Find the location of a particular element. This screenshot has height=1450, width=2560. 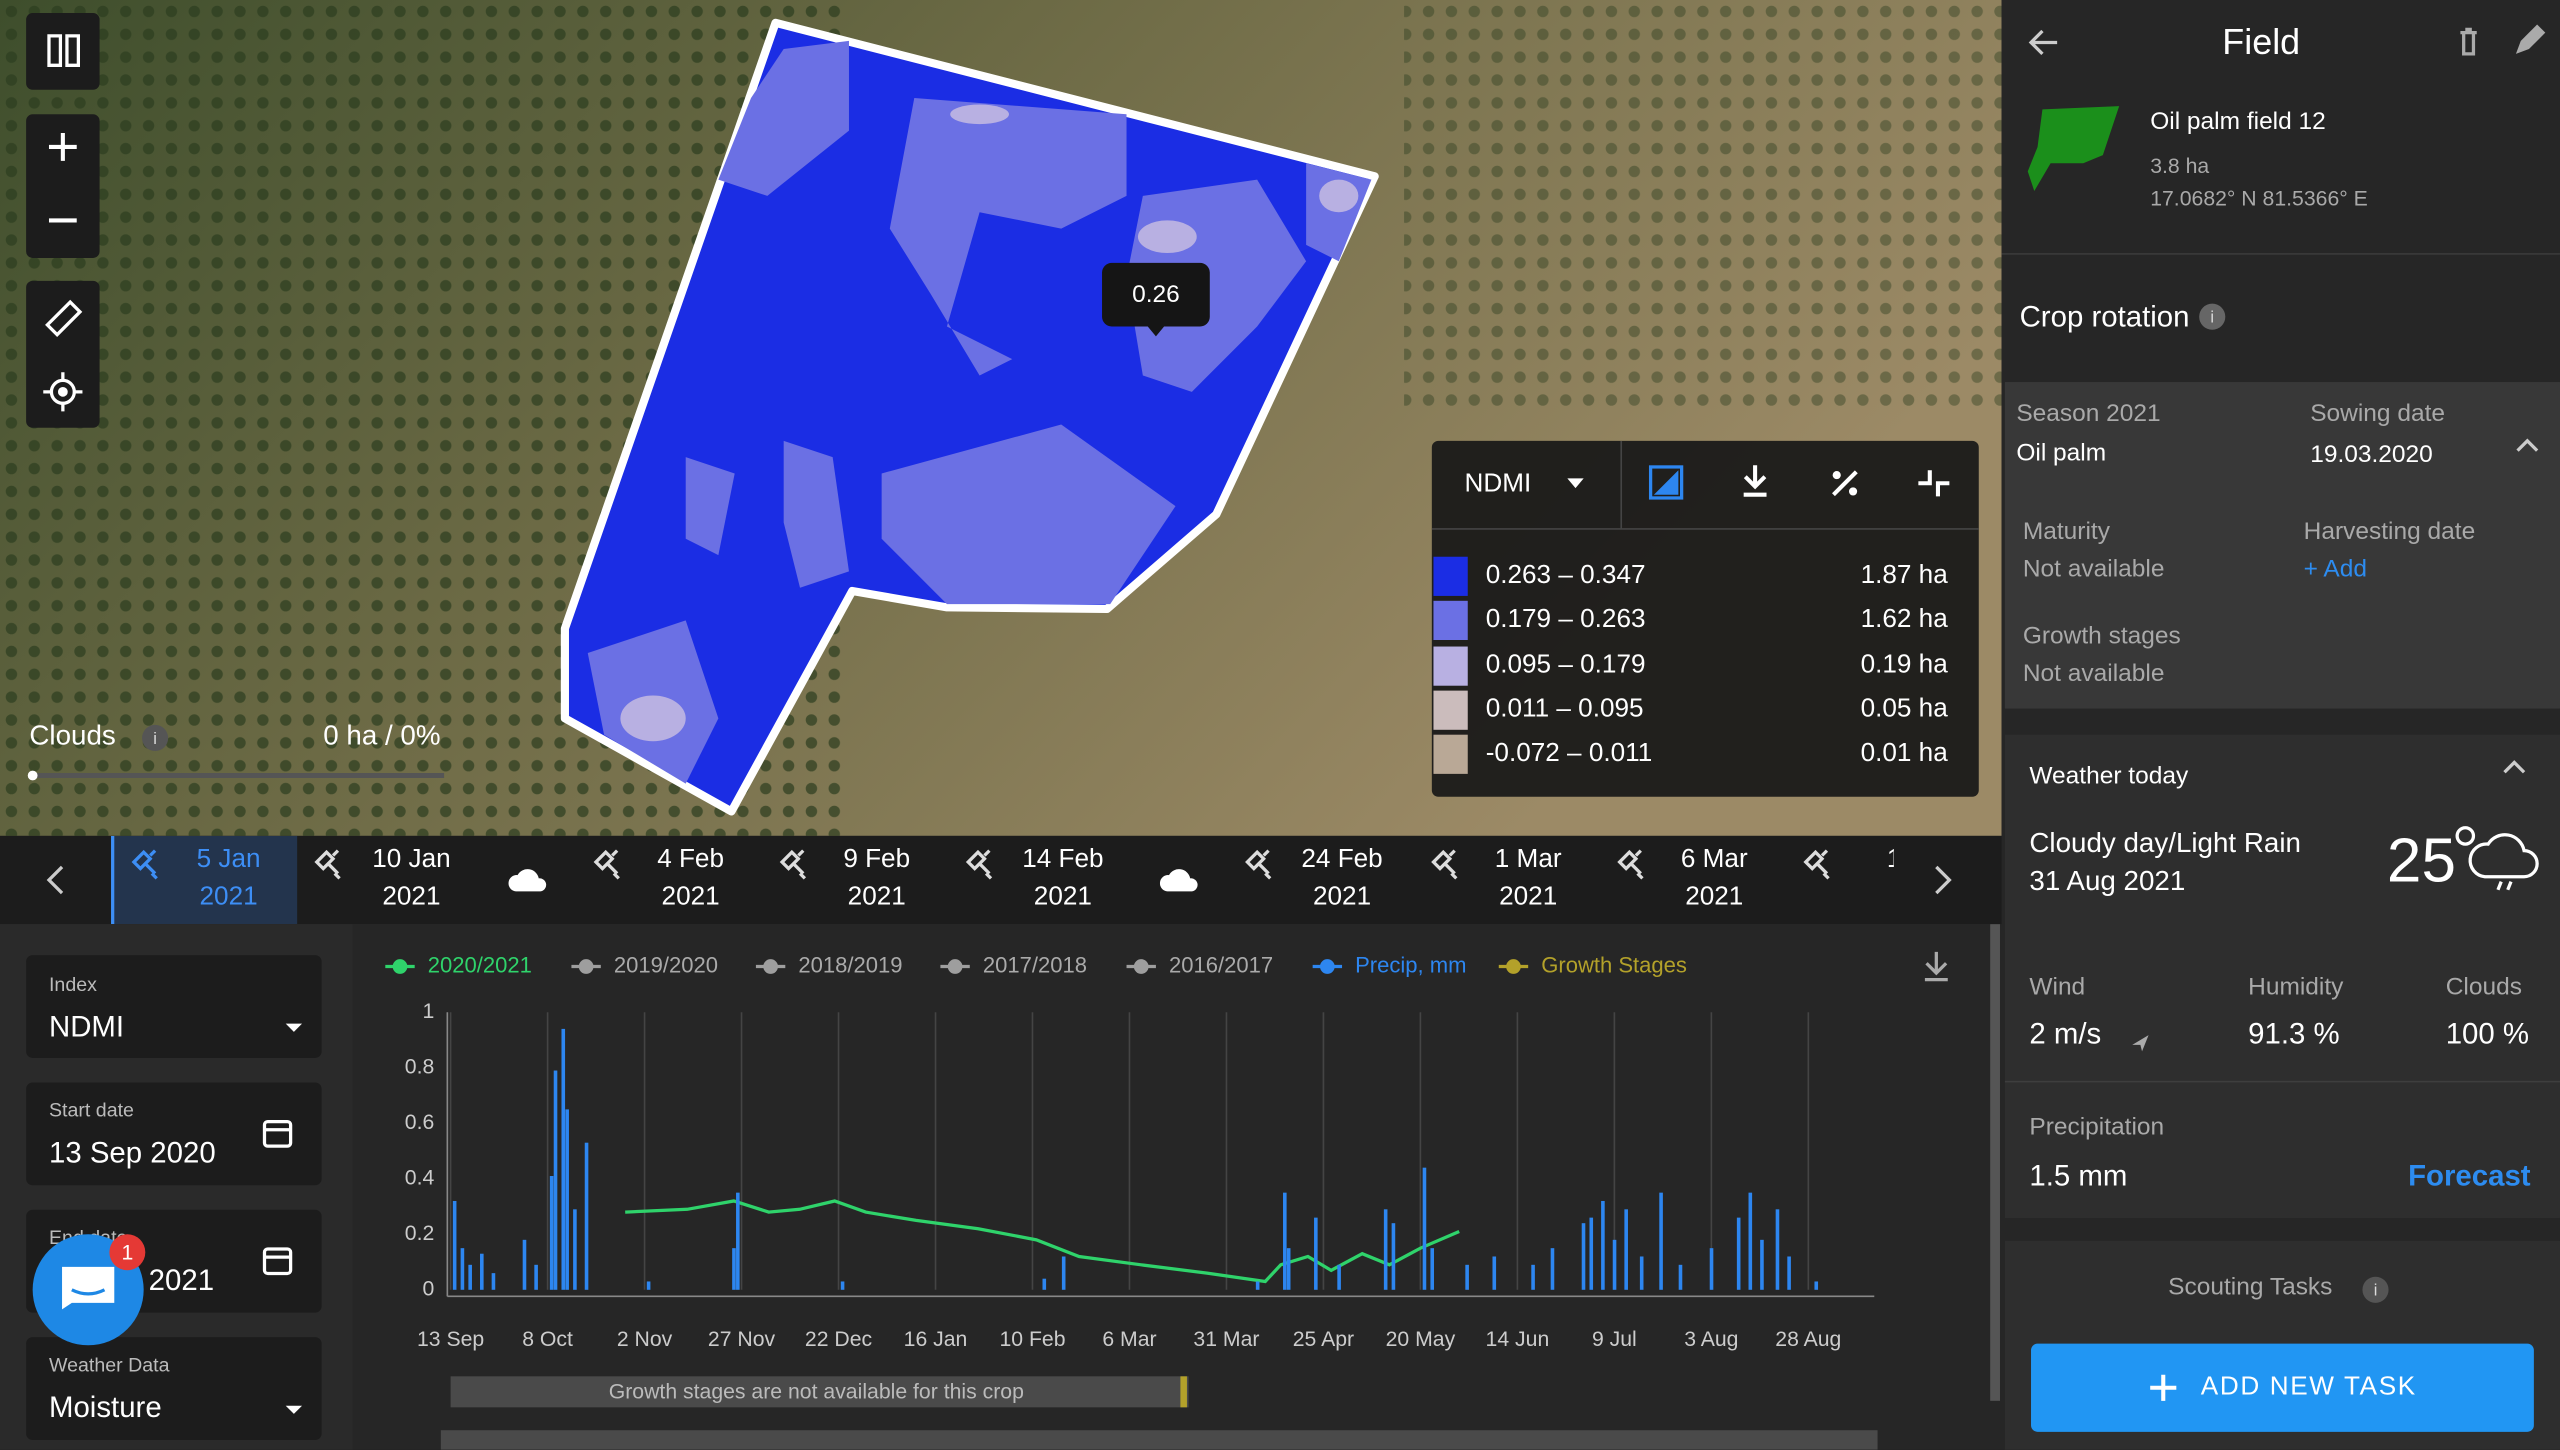

tooltip-pointer is located at coordinates (1156, 331).